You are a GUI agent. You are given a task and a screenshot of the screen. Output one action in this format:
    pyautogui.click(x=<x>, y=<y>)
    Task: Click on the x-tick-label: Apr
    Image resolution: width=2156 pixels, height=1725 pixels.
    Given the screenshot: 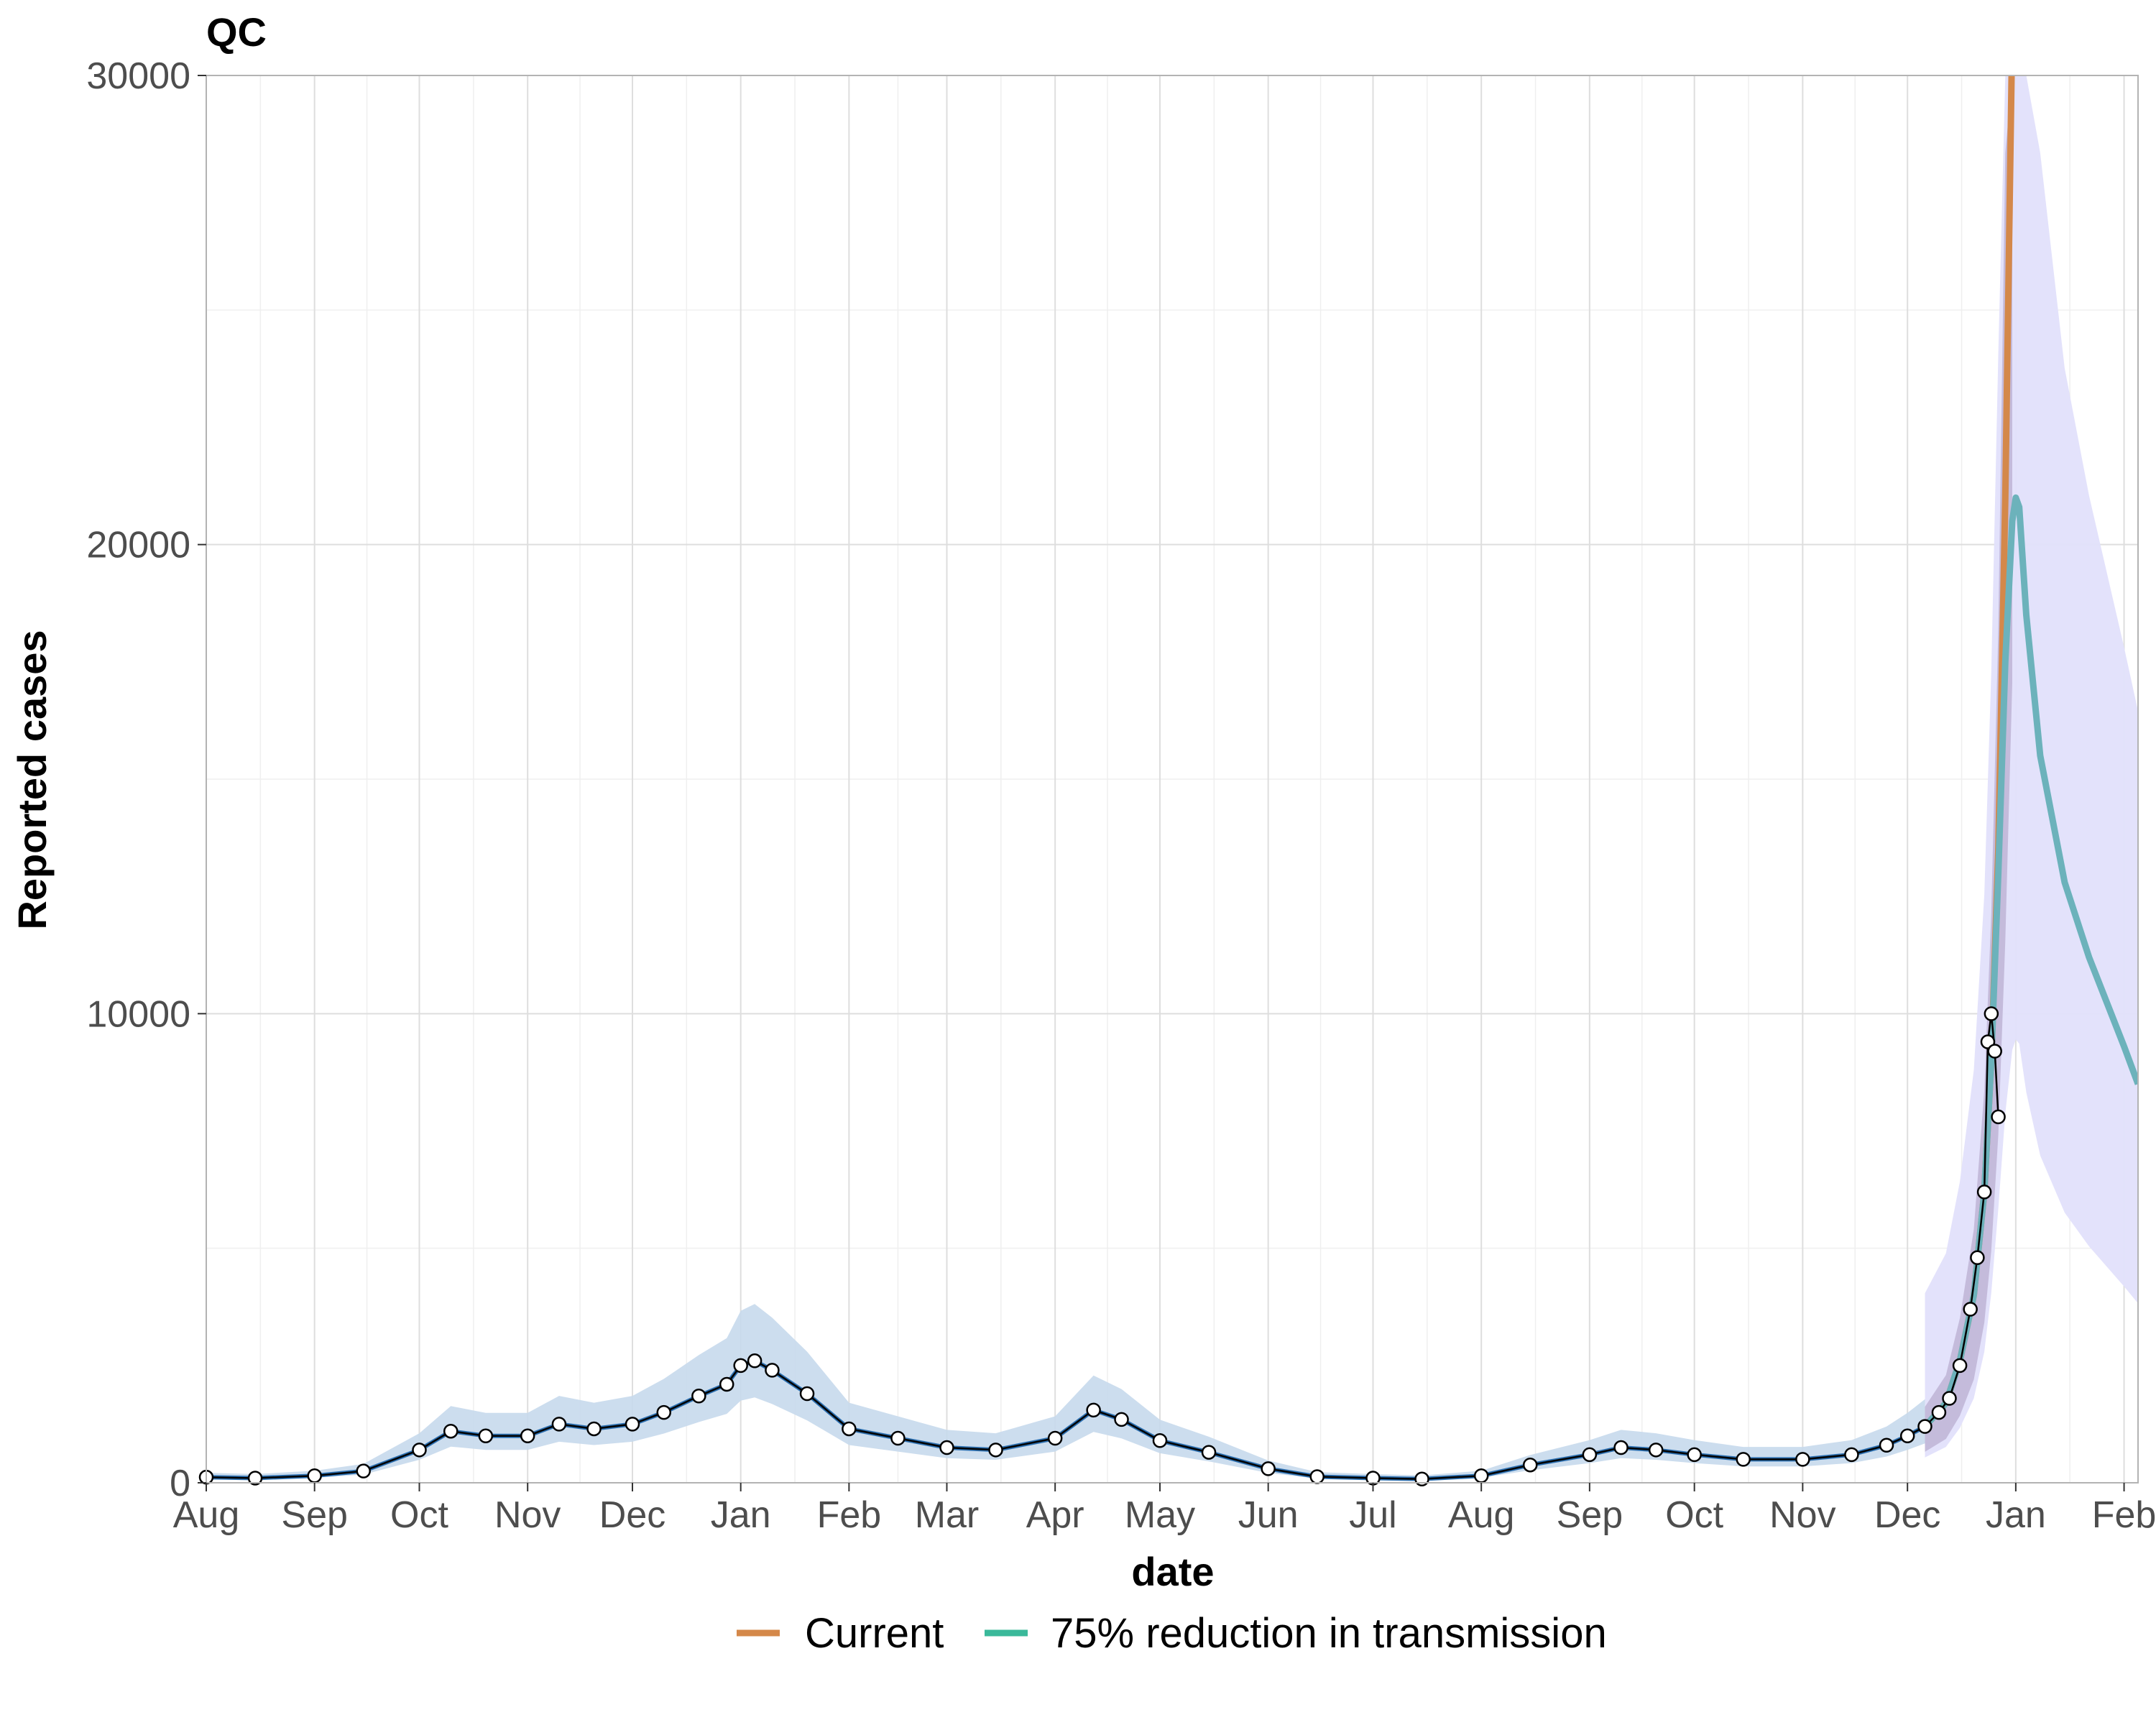 What is the action you would take?
    pyautogui.click(x=1055, y=1515)
    